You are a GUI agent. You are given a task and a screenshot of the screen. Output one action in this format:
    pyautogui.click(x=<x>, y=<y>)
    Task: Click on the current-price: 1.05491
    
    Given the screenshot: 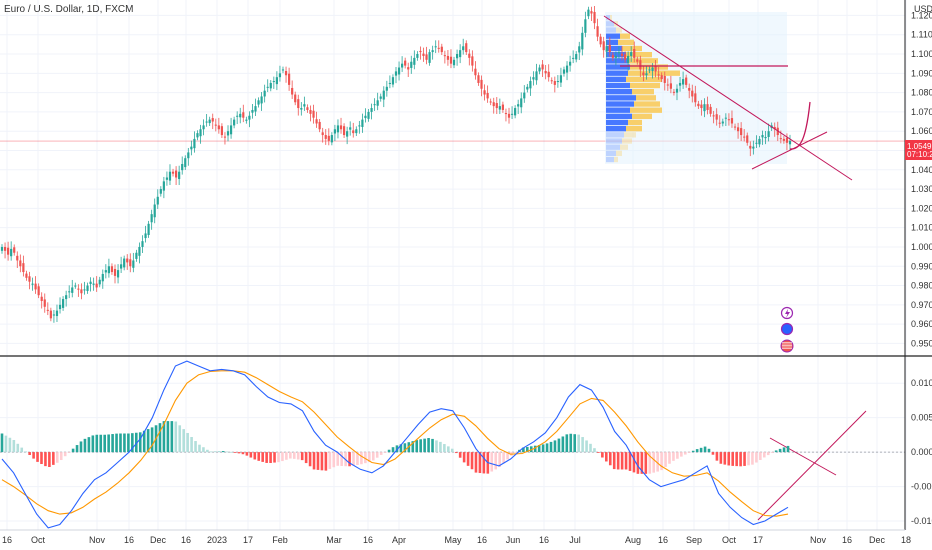 What is the action you would take?
    pyautogui.click(x=919, y=146)
    